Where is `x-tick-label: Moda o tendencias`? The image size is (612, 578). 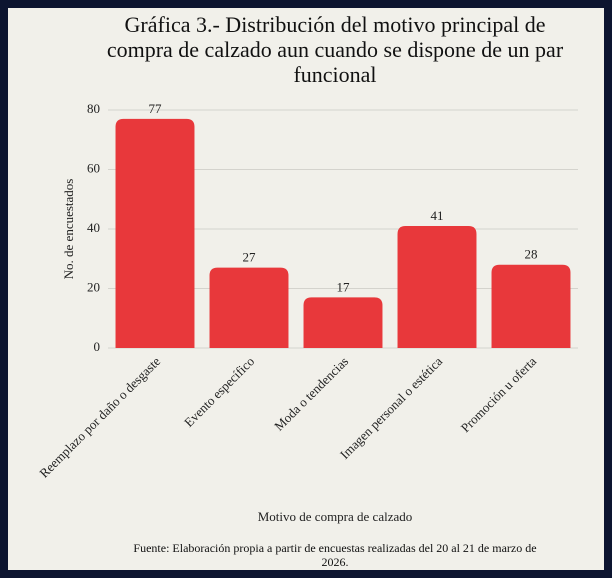 x-tick-label: Moda o tendencias is located at coordinates (311, 394).